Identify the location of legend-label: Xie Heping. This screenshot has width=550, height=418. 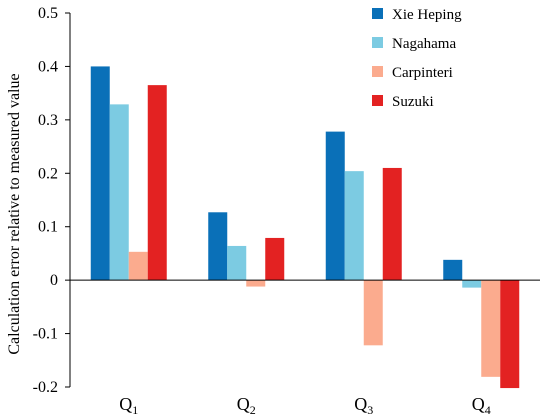
(427, 15).